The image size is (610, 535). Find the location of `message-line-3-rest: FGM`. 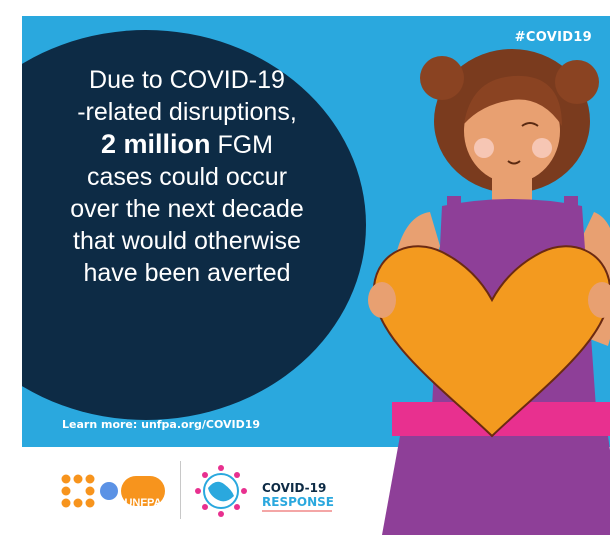

message-line-3-rest: FGM is located at coordinates (242, 145).